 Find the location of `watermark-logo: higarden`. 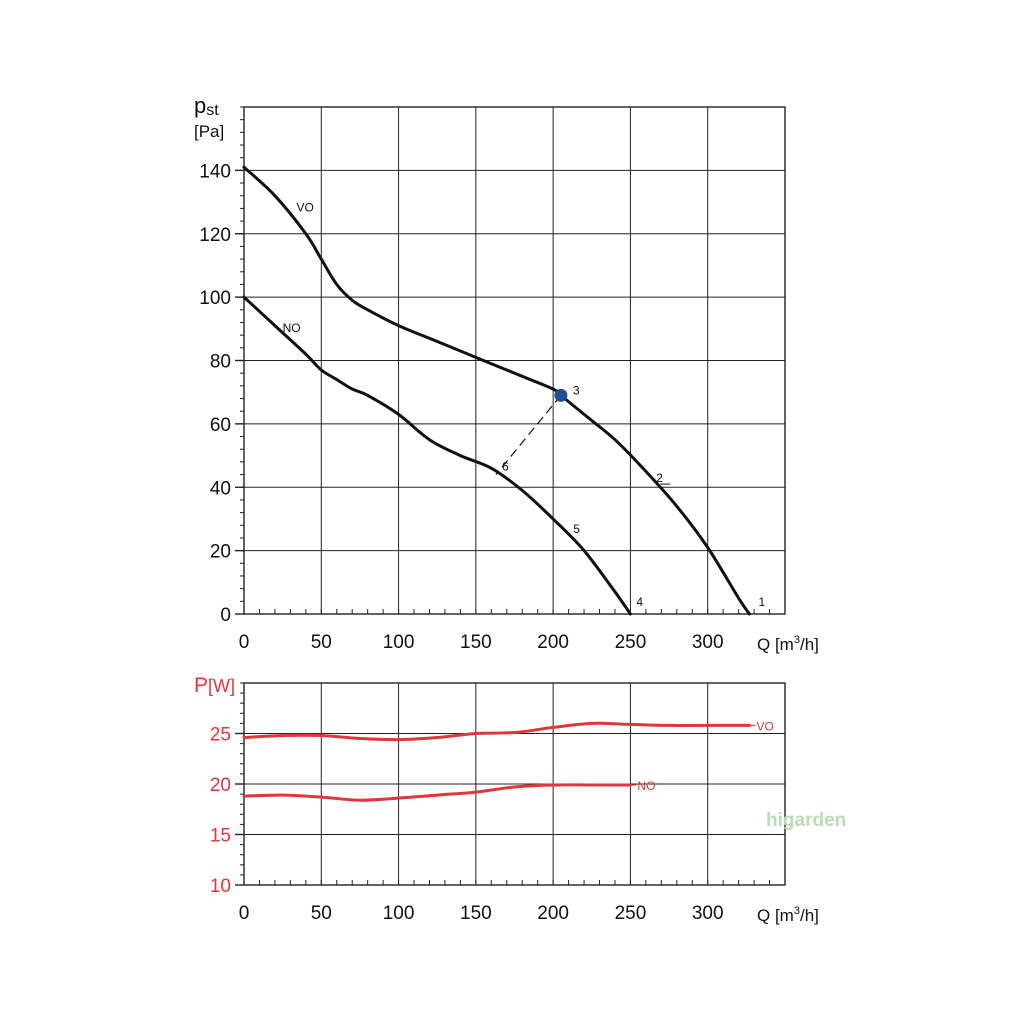

watermark-logo: higarden is located at coordinates (806, 820).